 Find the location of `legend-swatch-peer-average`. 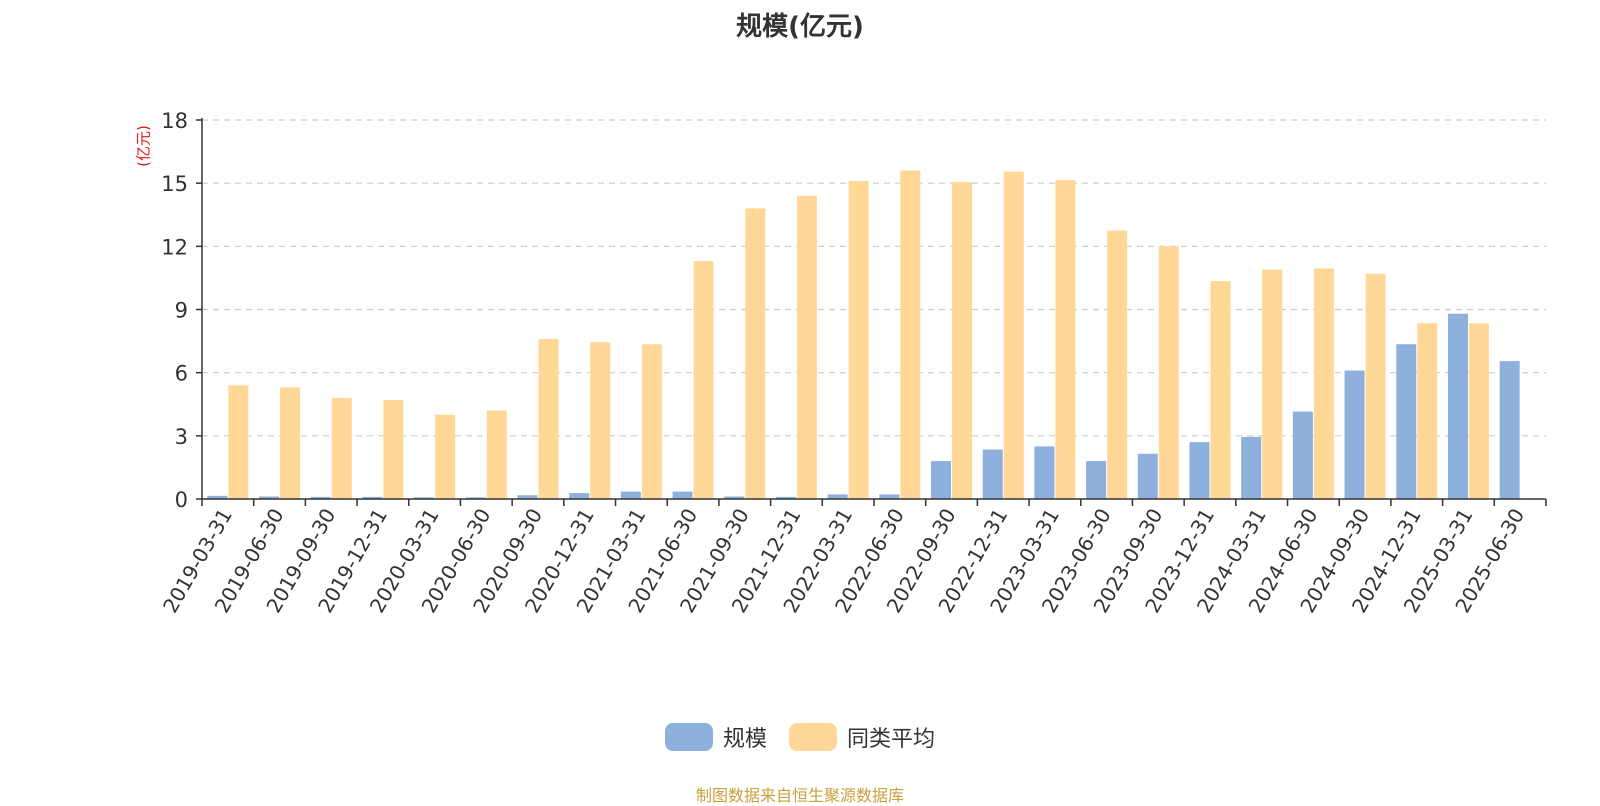

legend-swatch-peer-average is located at coordinates (813, 737).